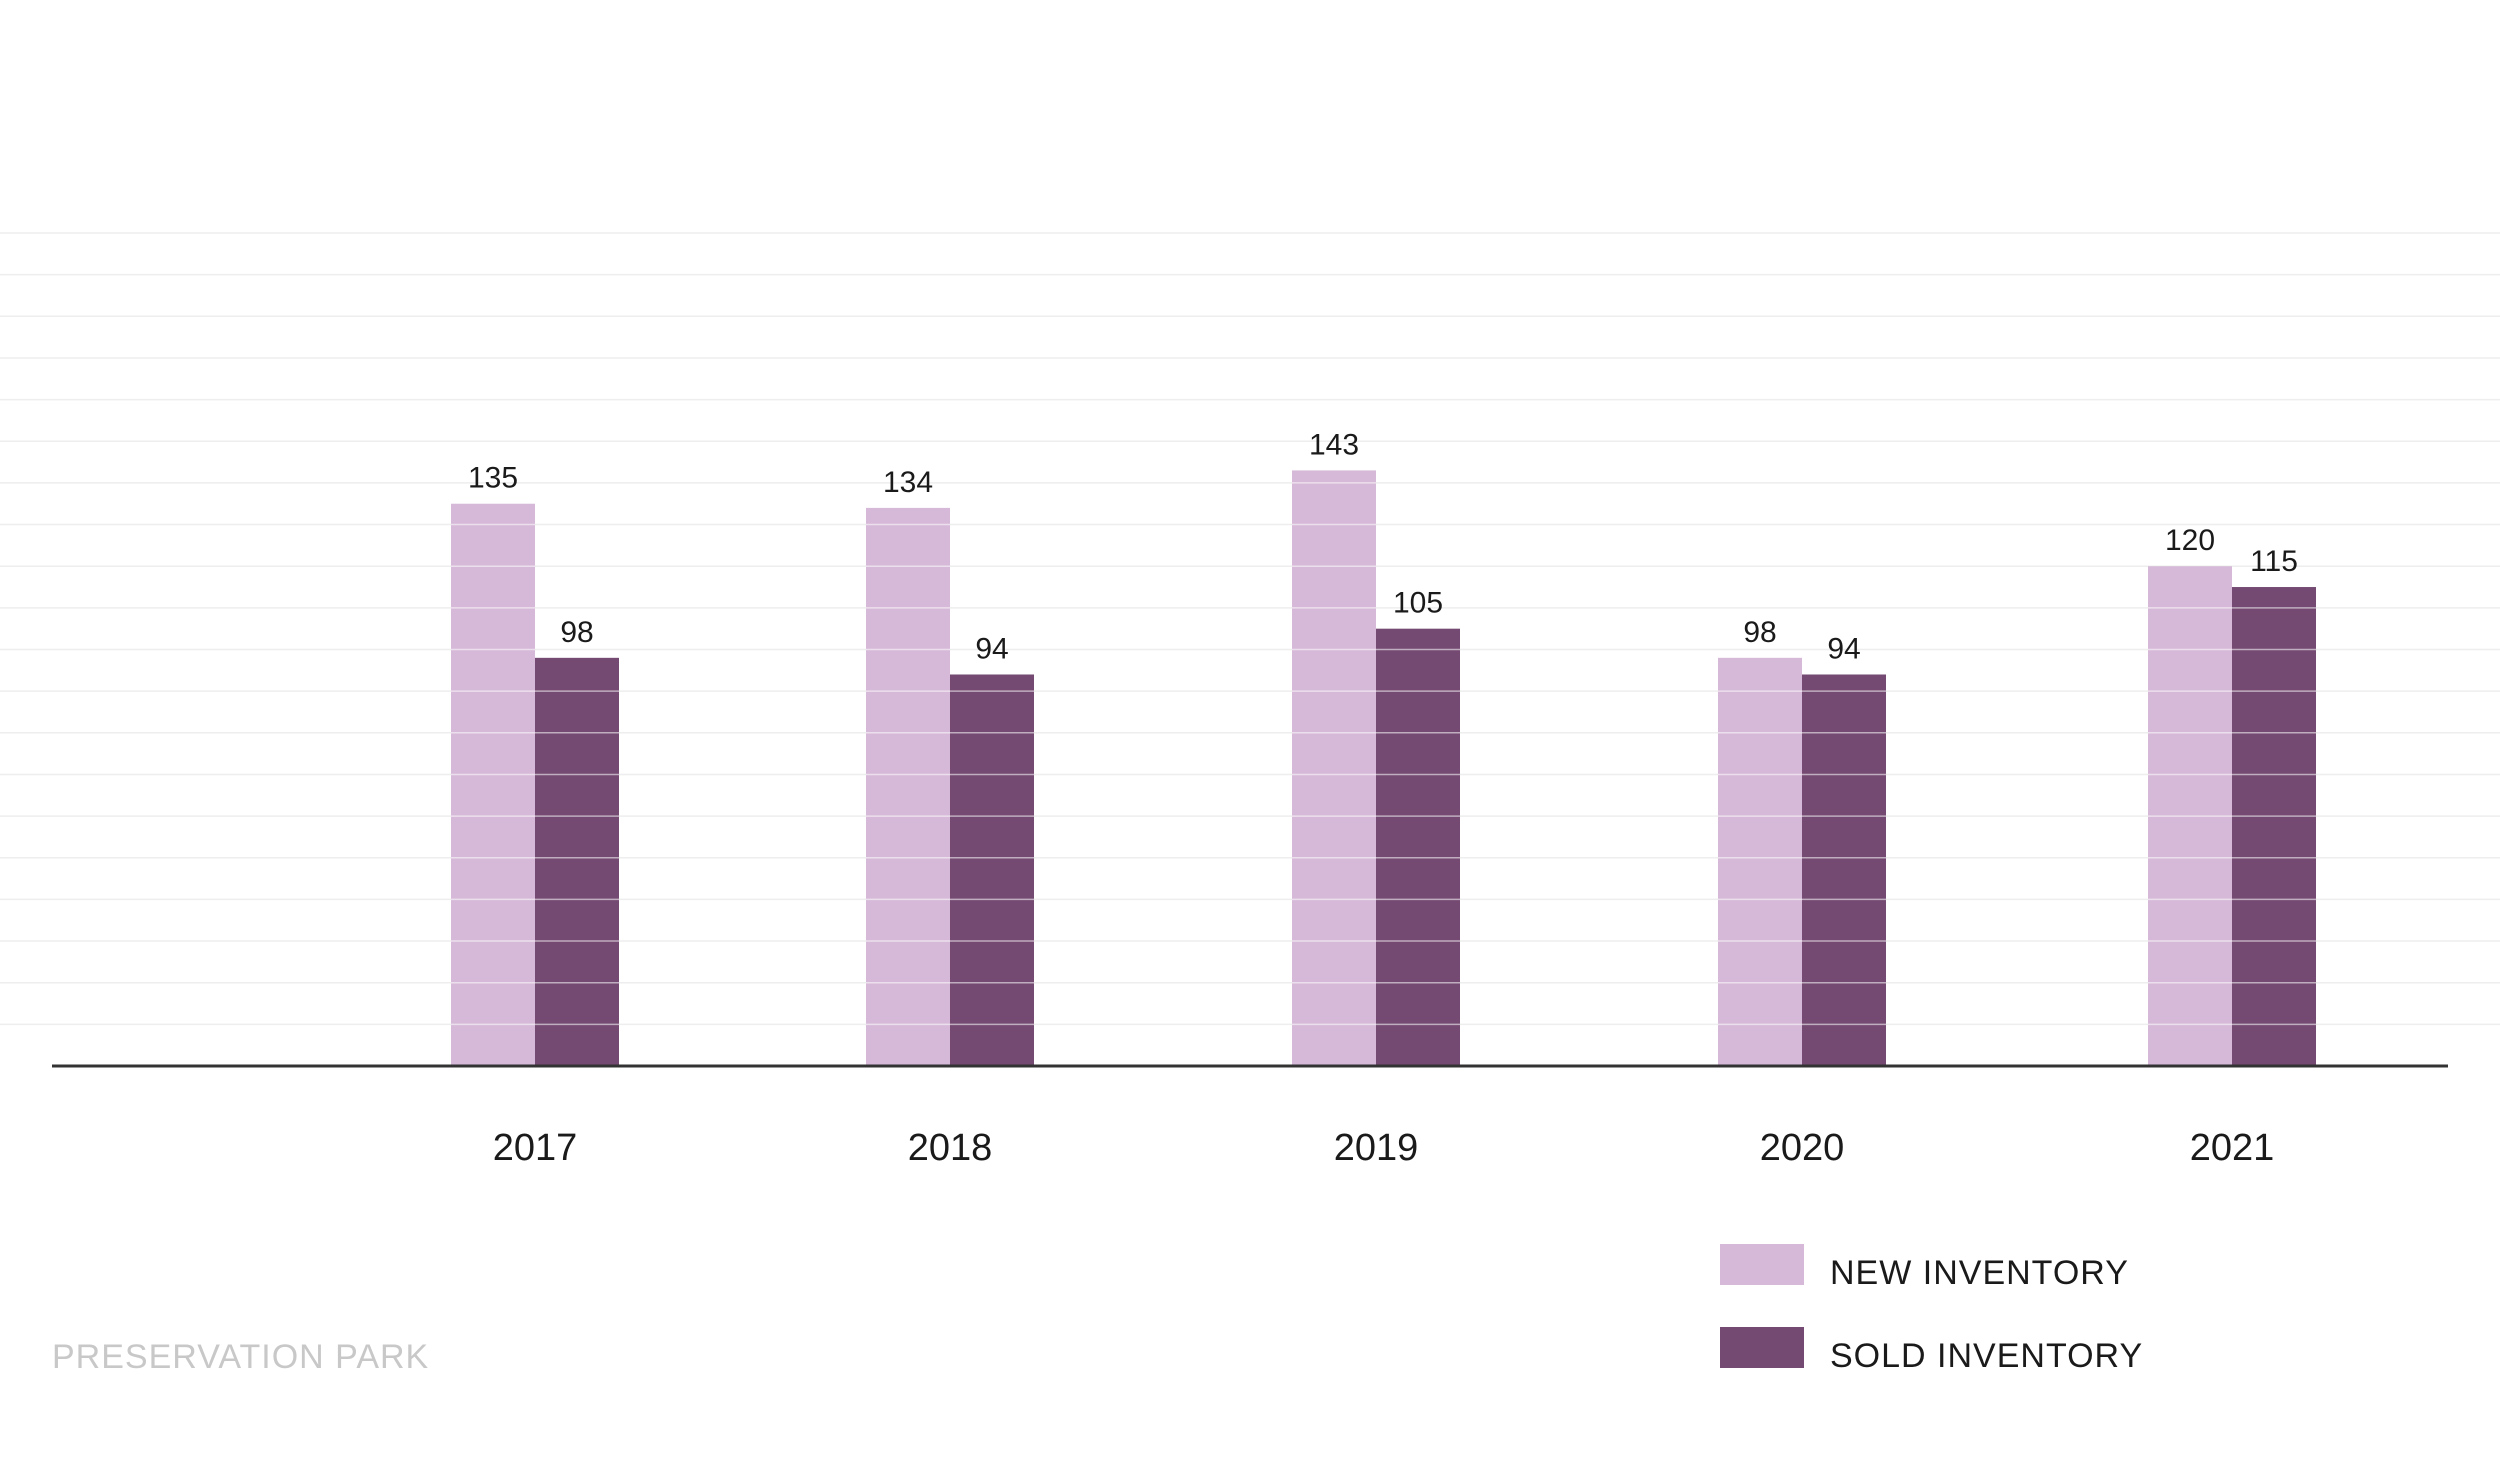 Image resolution: width=2500 pixels, height=1459 pixels. What do you see at coordinates (2190, 540) in the screenshot?
I see `data-label-new-inventory-2021: 120` at bounding box center [2190, 540].